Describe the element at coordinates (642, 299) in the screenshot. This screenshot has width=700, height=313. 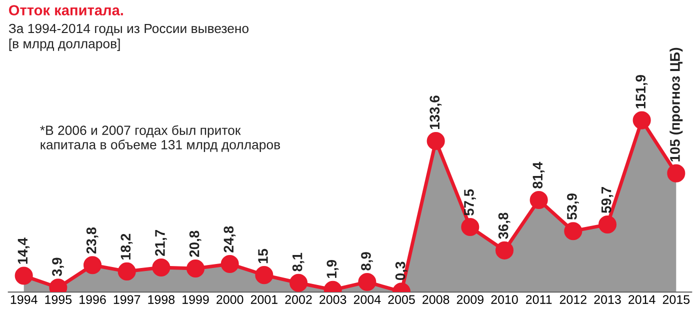
I see `x-tick-label: 2014` at that location.